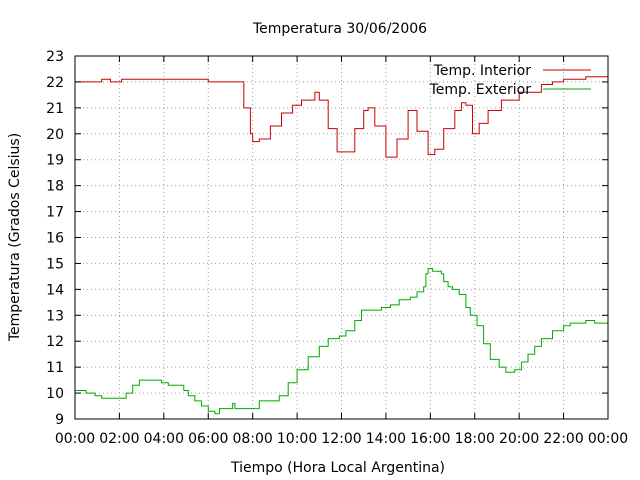 The width and height of the screenshot is (640, 480). I want to click on y-tick-label: 15, so click(55, 264).